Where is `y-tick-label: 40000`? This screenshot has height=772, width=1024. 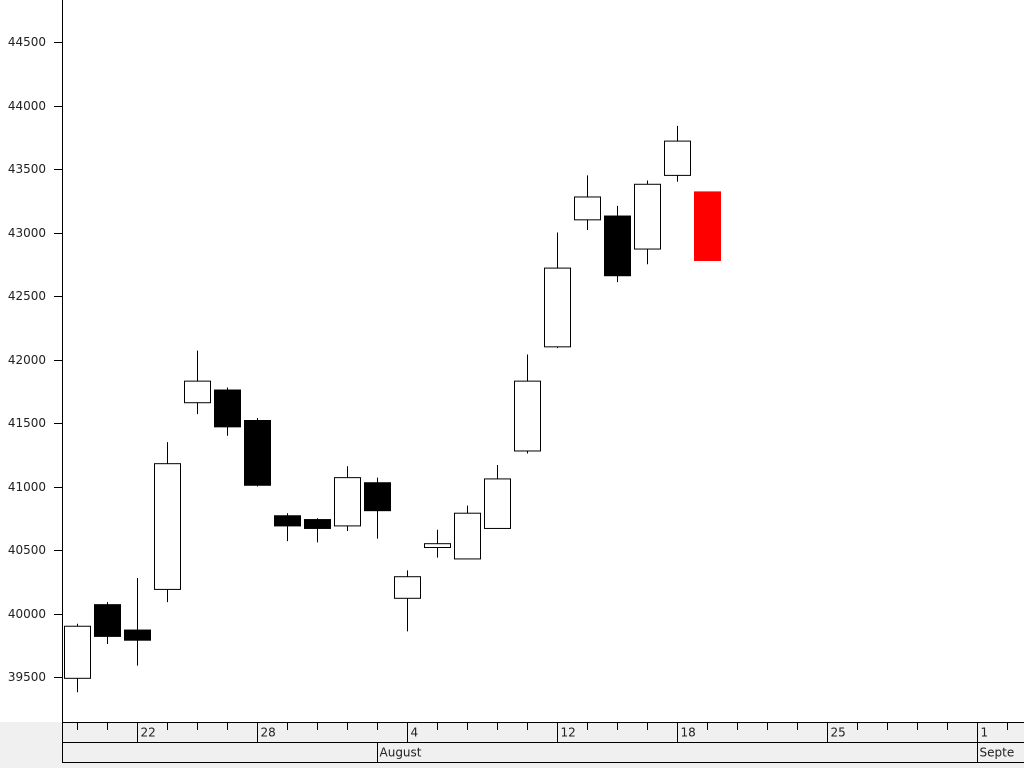 y-tick-label: 40000 is located at coordinates (27, 614).